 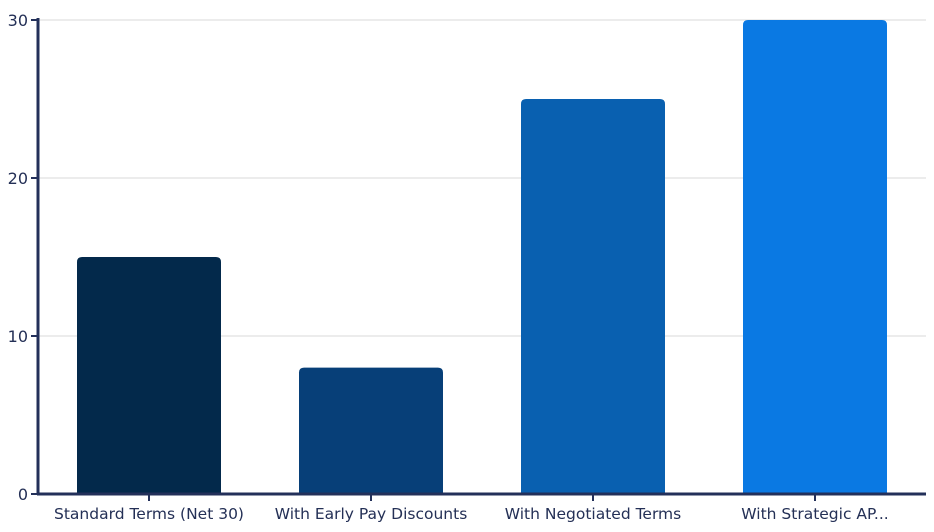 What do you see at coordinates (149, 514) in the screenshot?
I see `x-category-label-1: Standard Terms (Net 30)` at bounding box center [149, 514].